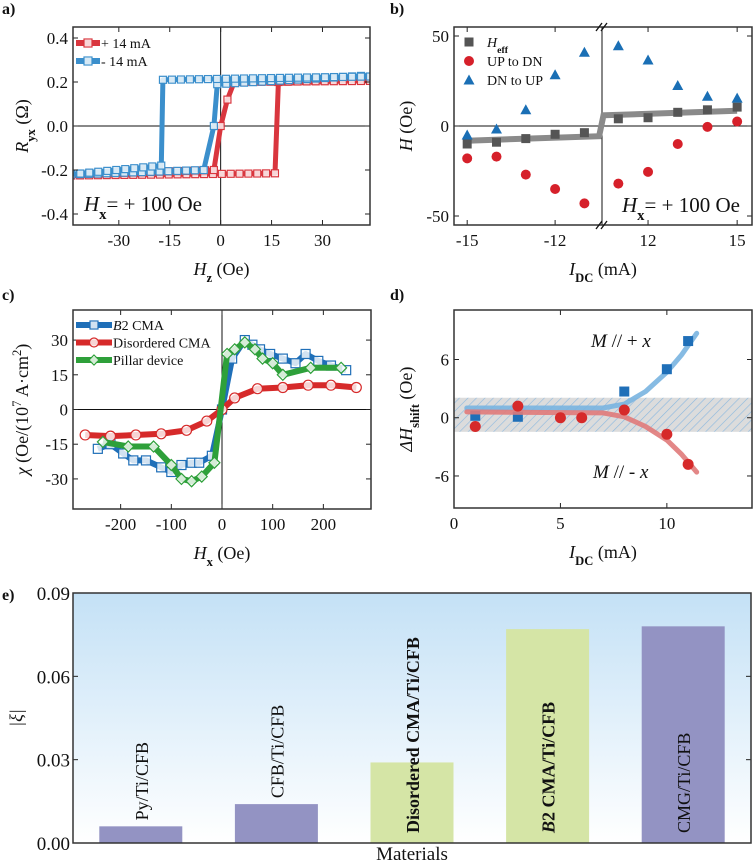 This screenshot has width=753, height=865. What do you see at coordinates (445, 360) in the screenshot?
I see `y-tick-label: 6` at bounding box center [445, 360].